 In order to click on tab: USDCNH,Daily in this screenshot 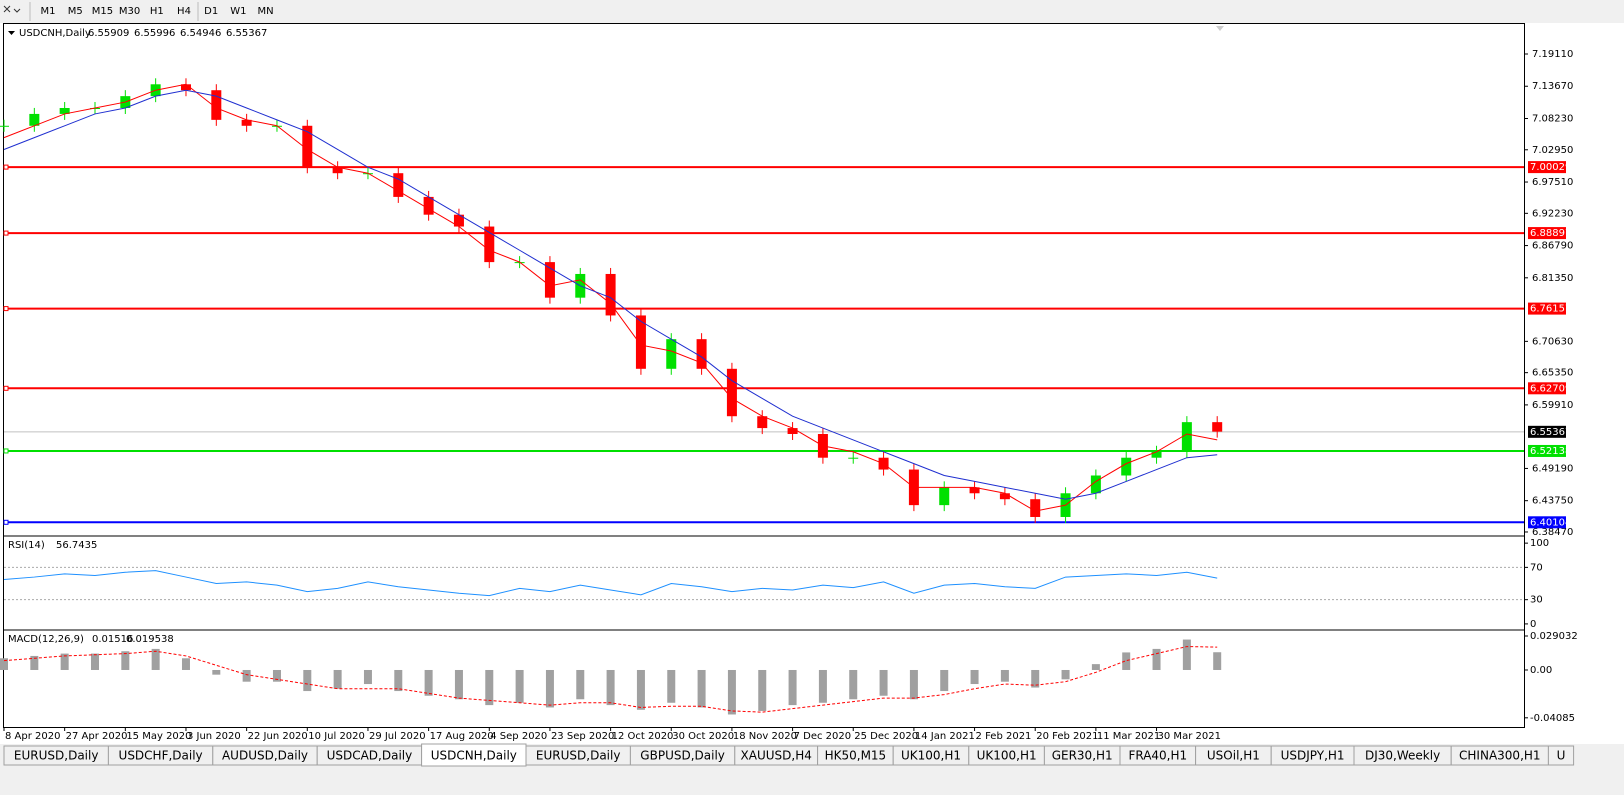, I will do `click(474, 755)`.